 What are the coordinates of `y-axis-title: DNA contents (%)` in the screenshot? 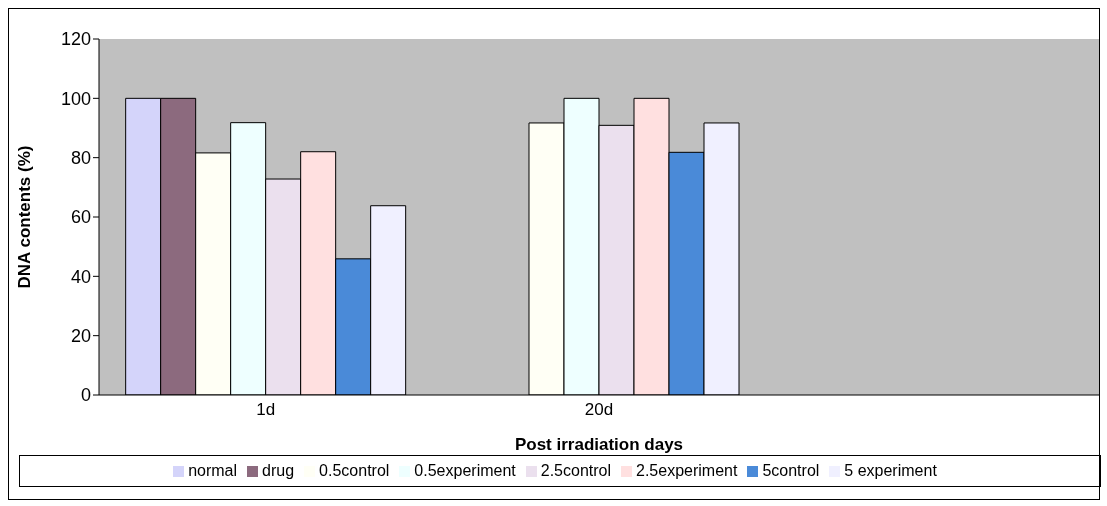 It's located at (25, 217).